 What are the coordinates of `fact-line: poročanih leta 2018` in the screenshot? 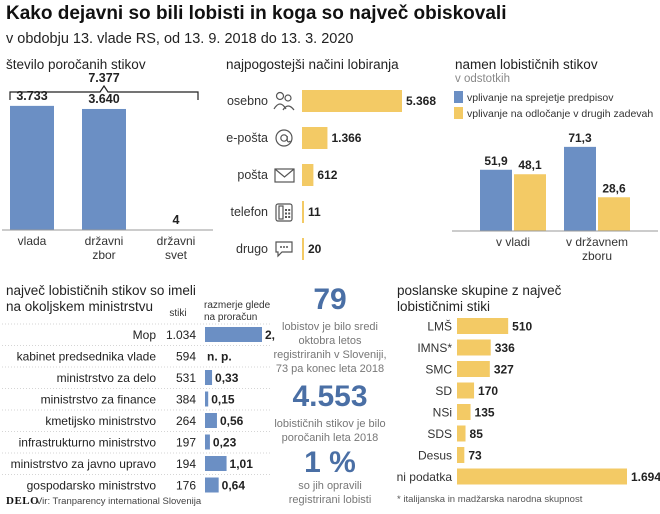 It's located at (330, 438).